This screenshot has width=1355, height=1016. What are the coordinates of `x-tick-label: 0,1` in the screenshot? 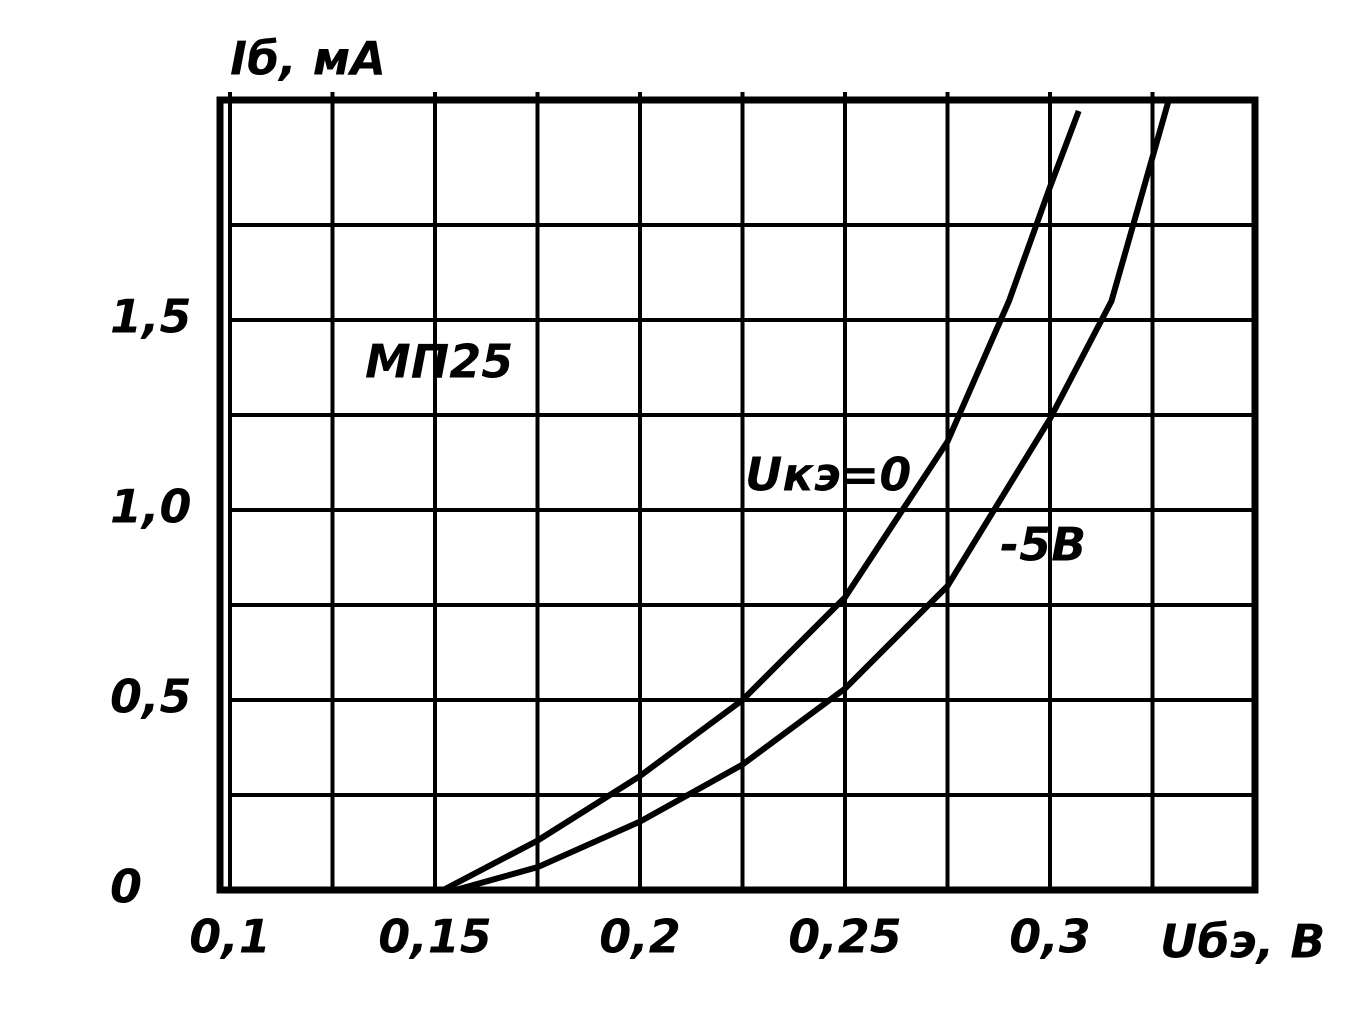 It's located at (230, 937).